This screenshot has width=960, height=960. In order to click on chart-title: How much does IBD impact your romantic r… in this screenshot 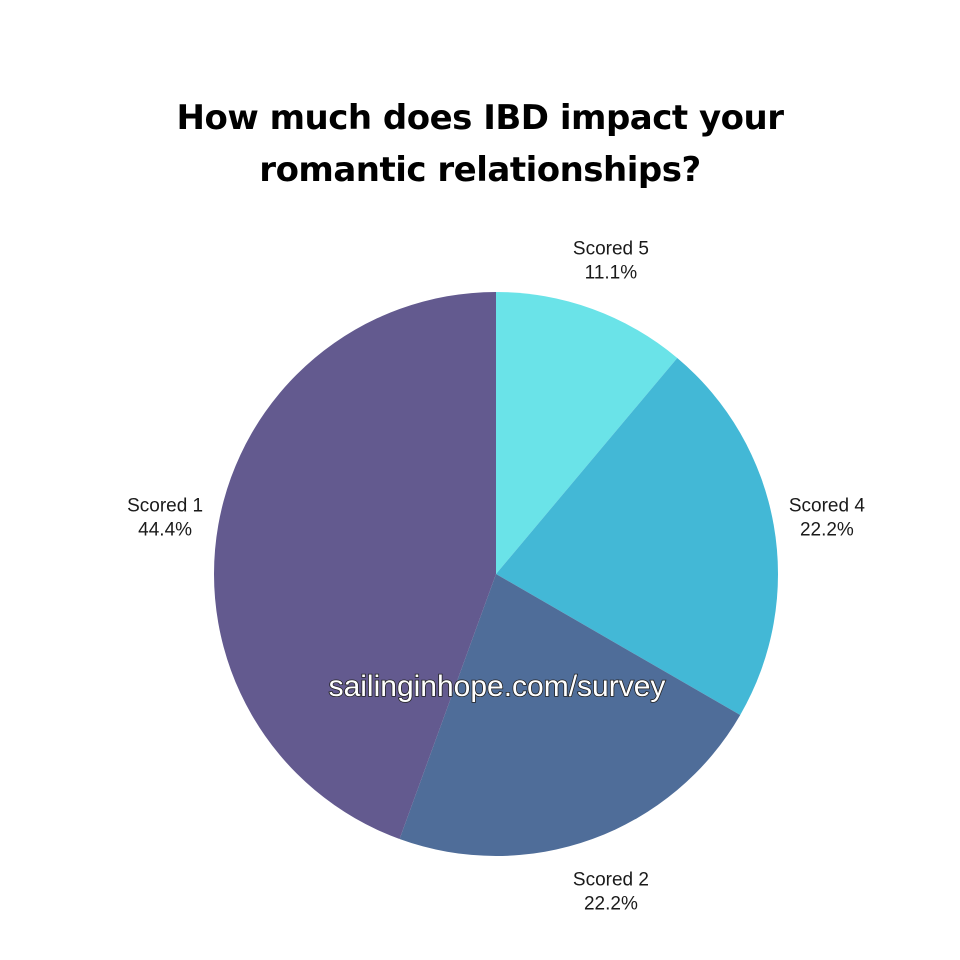, I will do `click(480, 144)`.